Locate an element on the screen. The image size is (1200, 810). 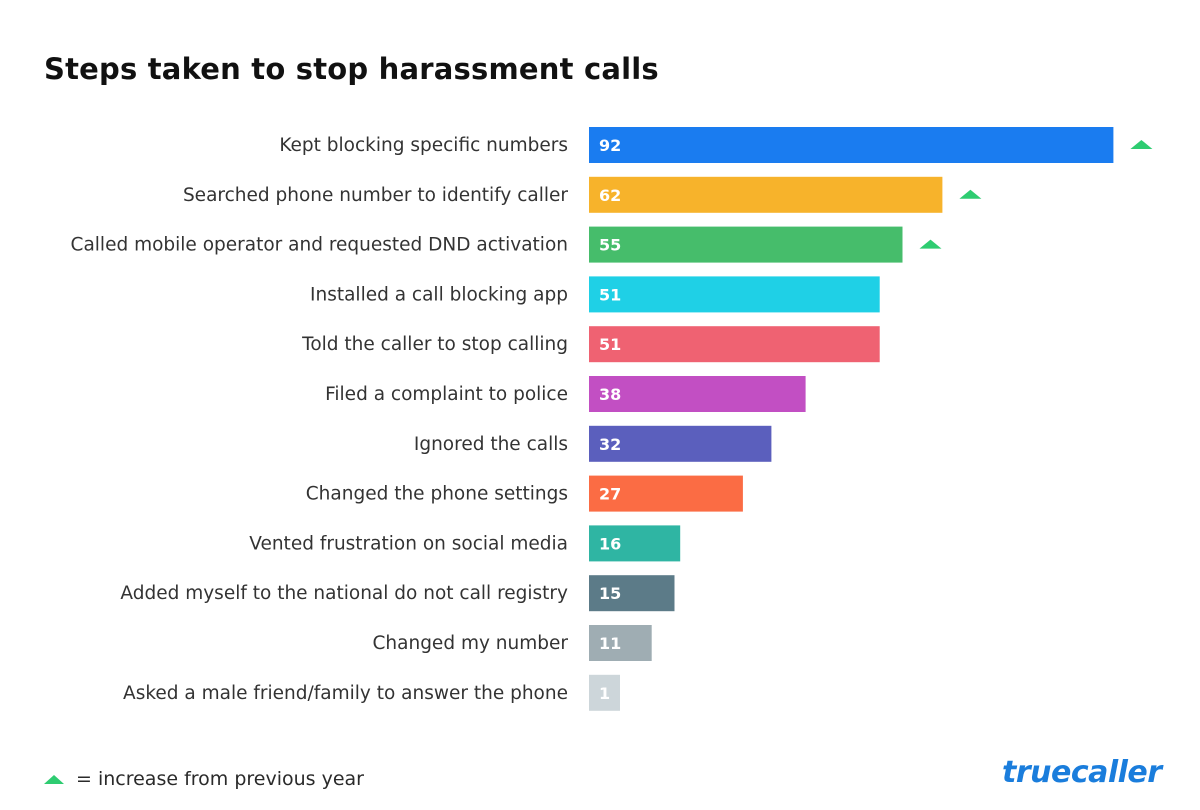
category-label: Changed the phone settings is located at coordinates (437, 494).